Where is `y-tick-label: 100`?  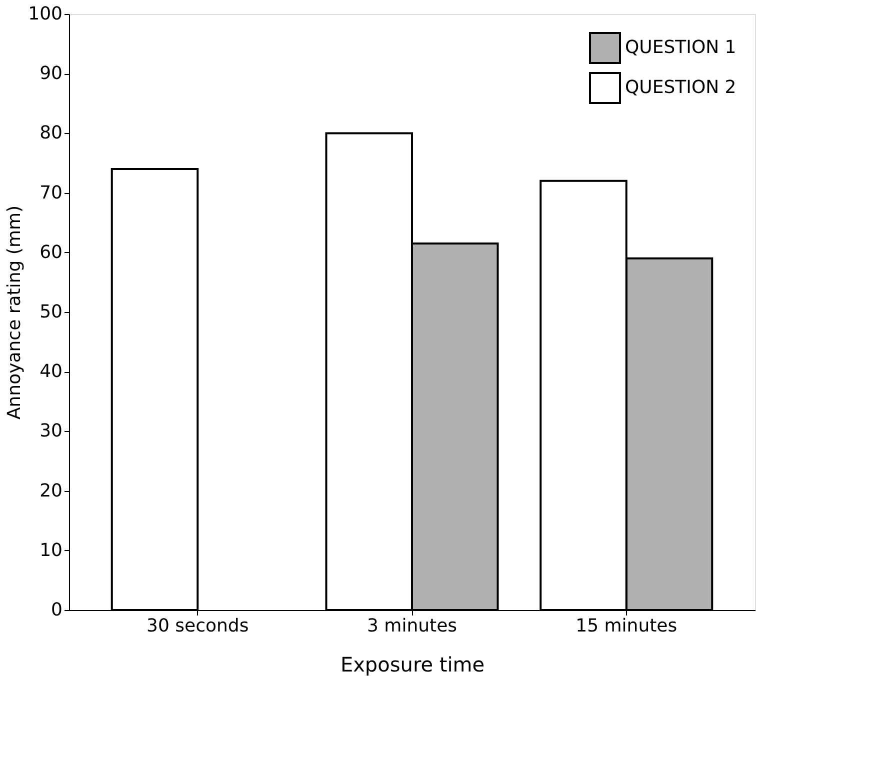 y-tick-label: 100 is located at coordinates (45, 14).